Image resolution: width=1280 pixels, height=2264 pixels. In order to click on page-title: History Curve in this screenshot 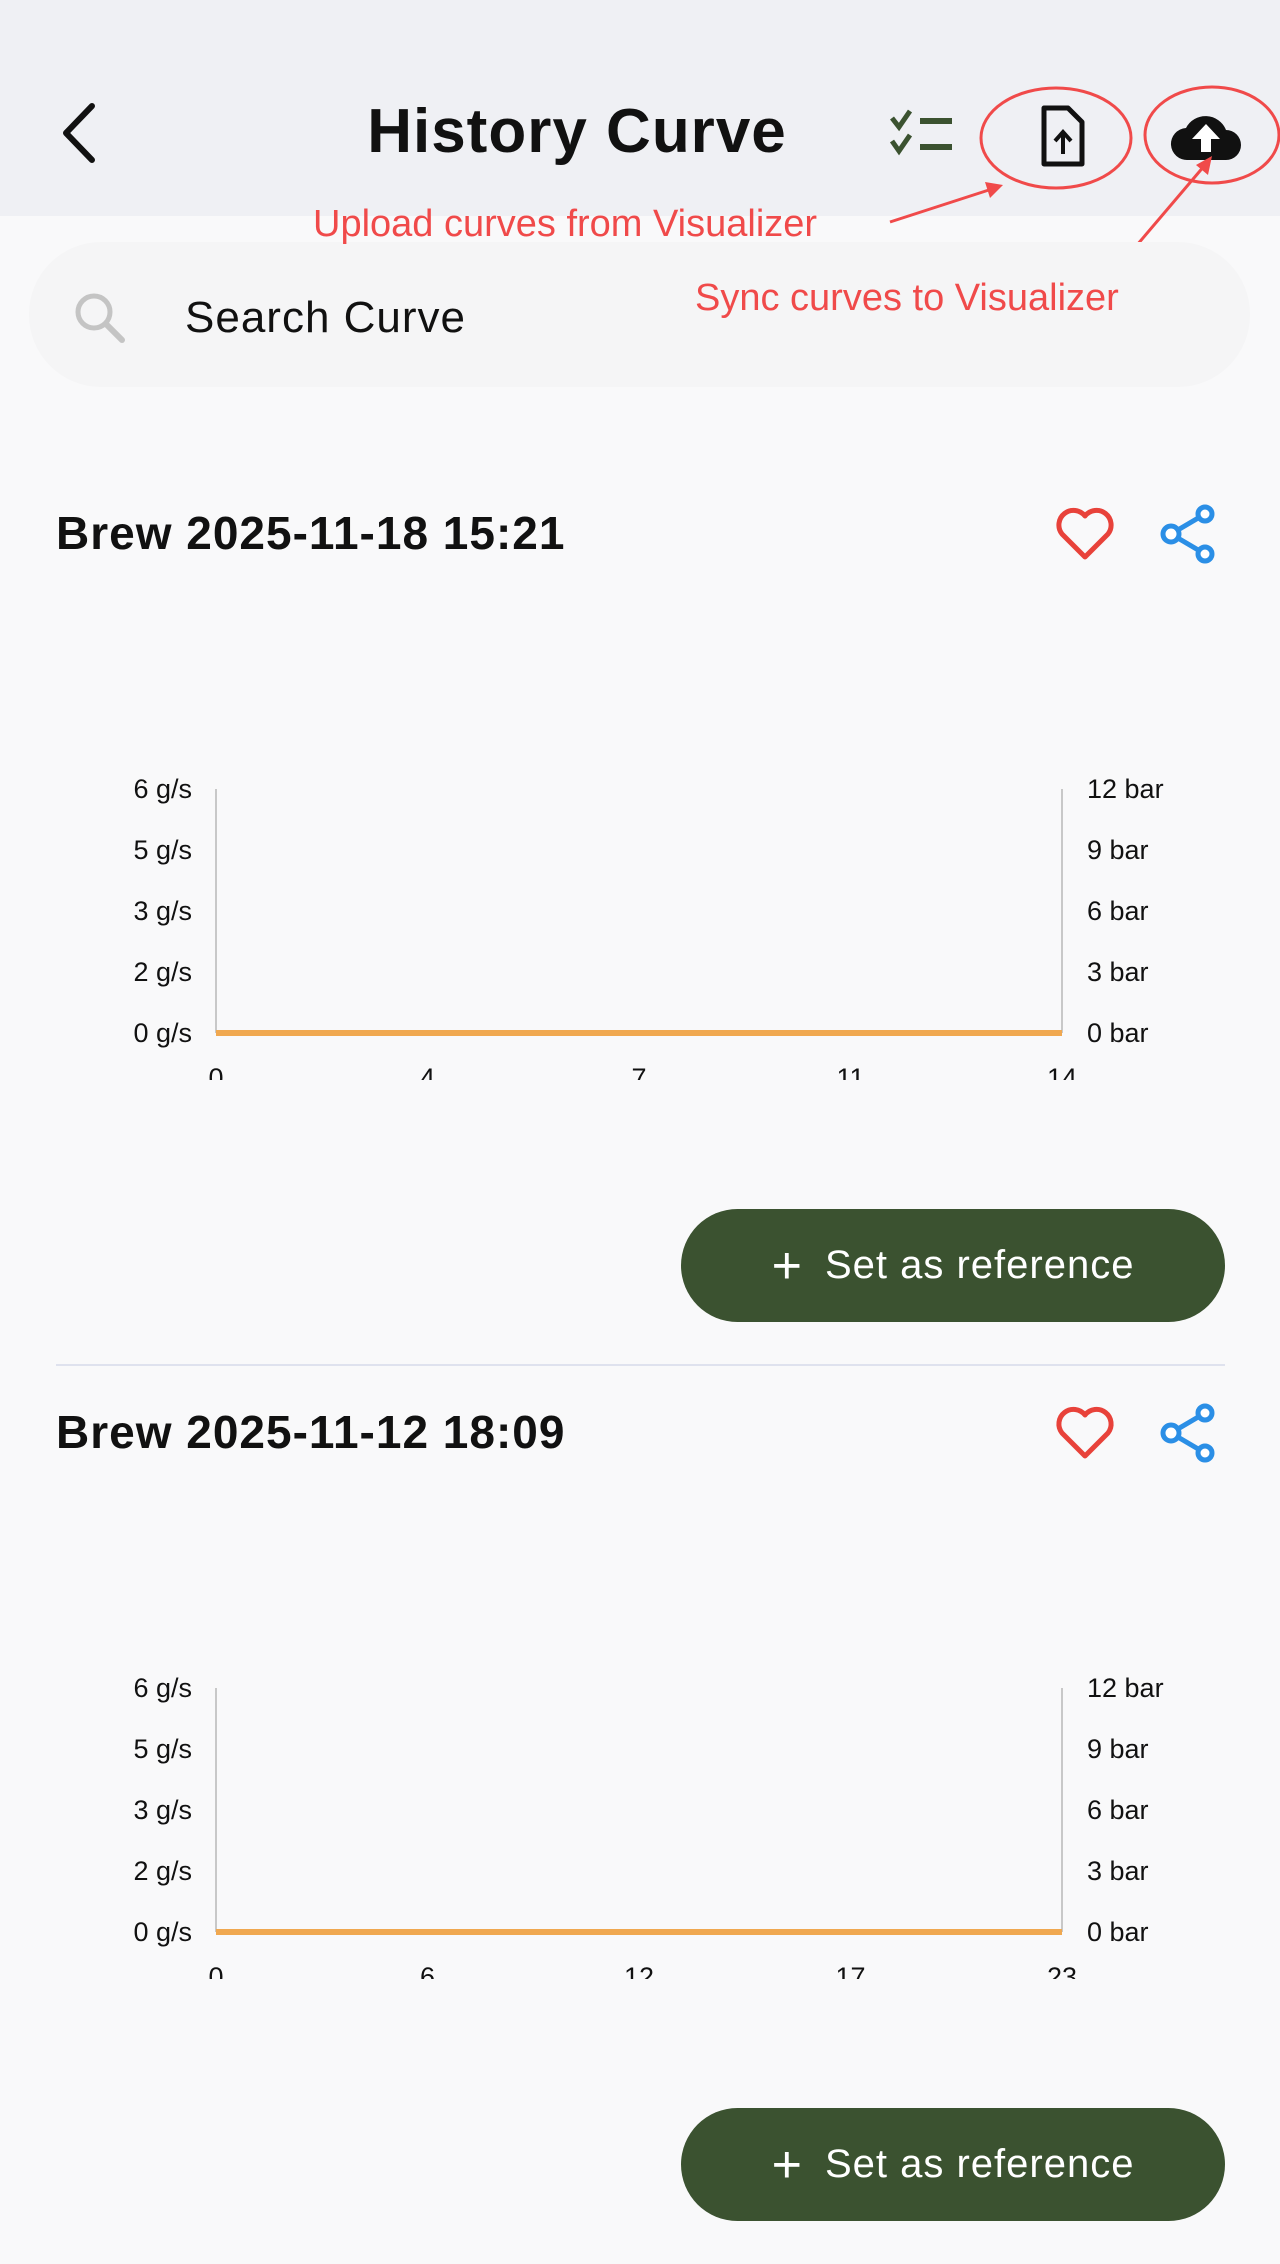, I will do `click(577, 131)`.